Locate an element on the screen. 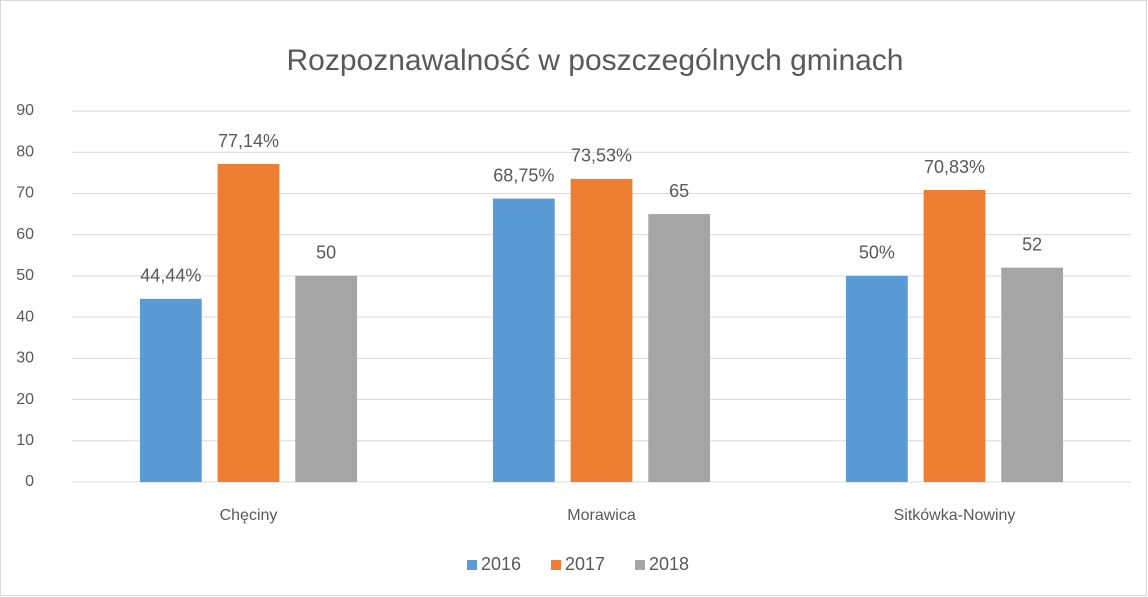 This screenshot has width=1148, height=597. y-tick-label: 70 is located at coordinates (25, 193).